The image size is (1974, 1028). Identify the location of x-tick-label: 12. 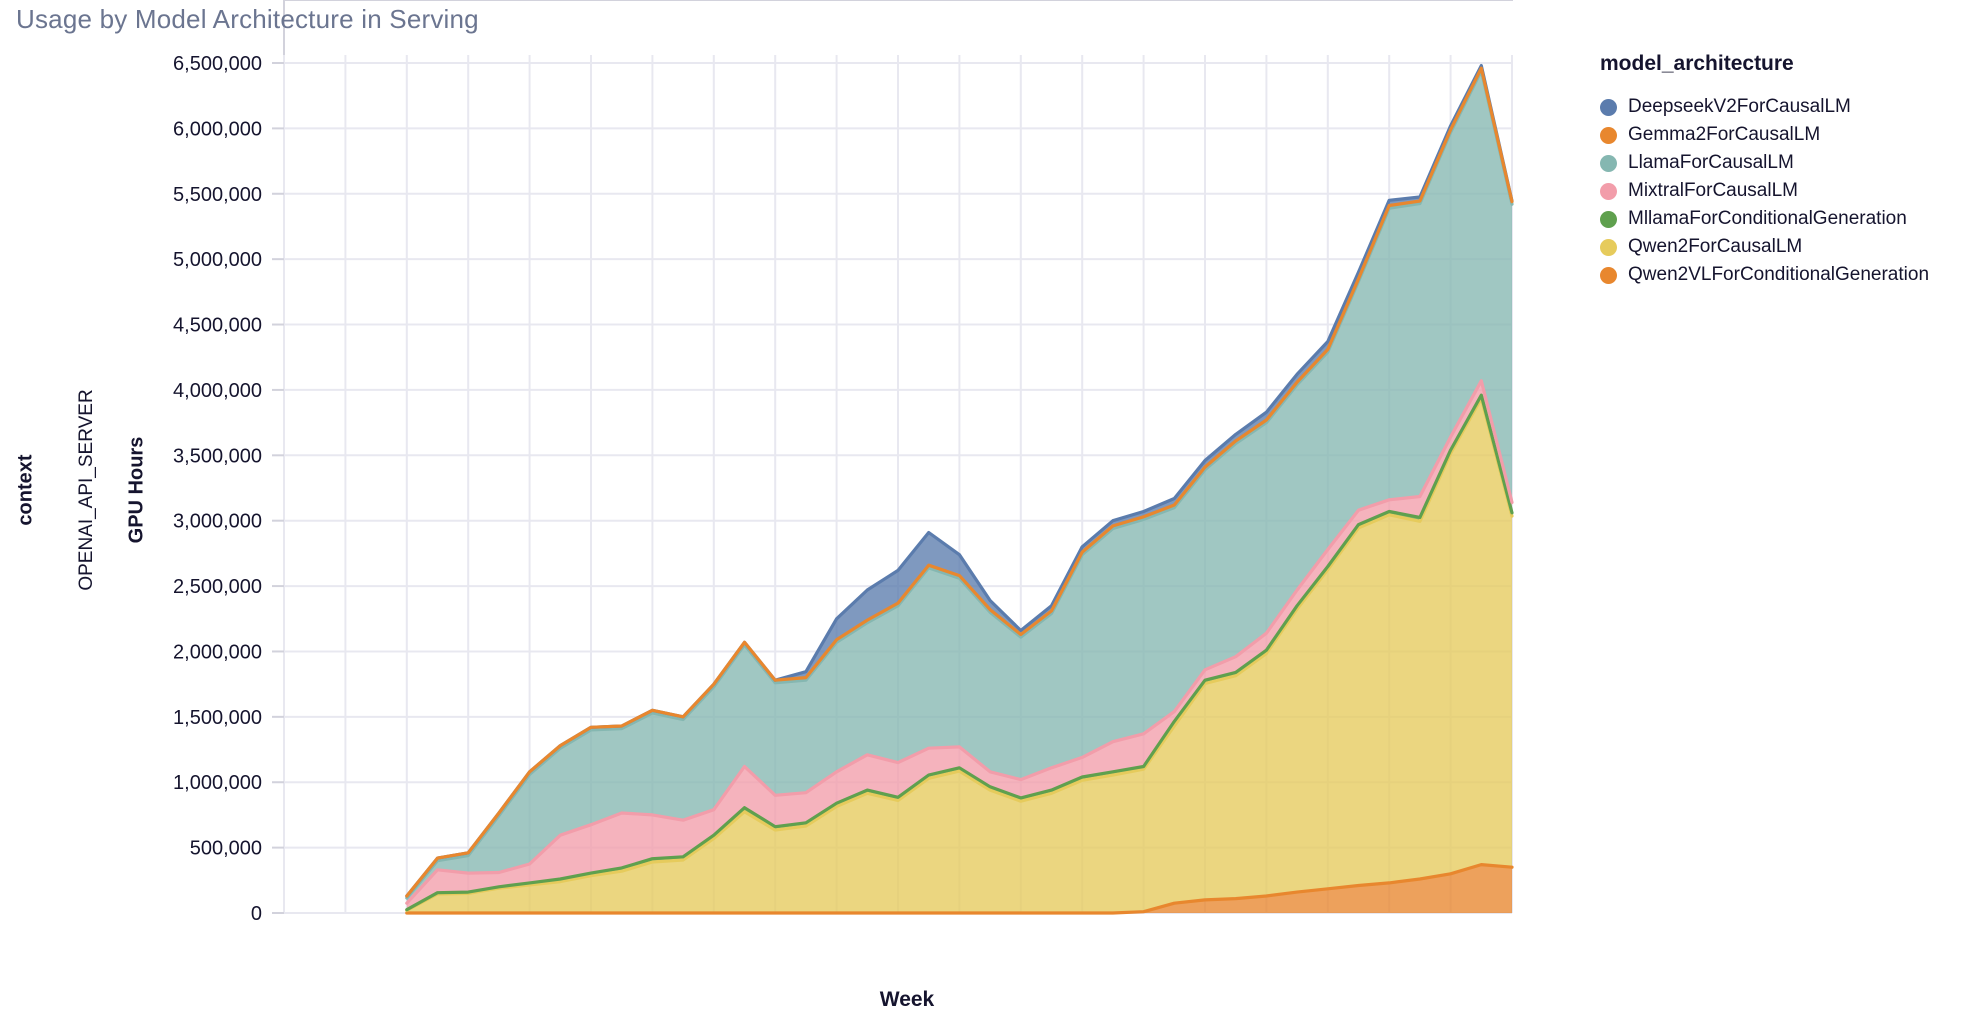
(345, 2).